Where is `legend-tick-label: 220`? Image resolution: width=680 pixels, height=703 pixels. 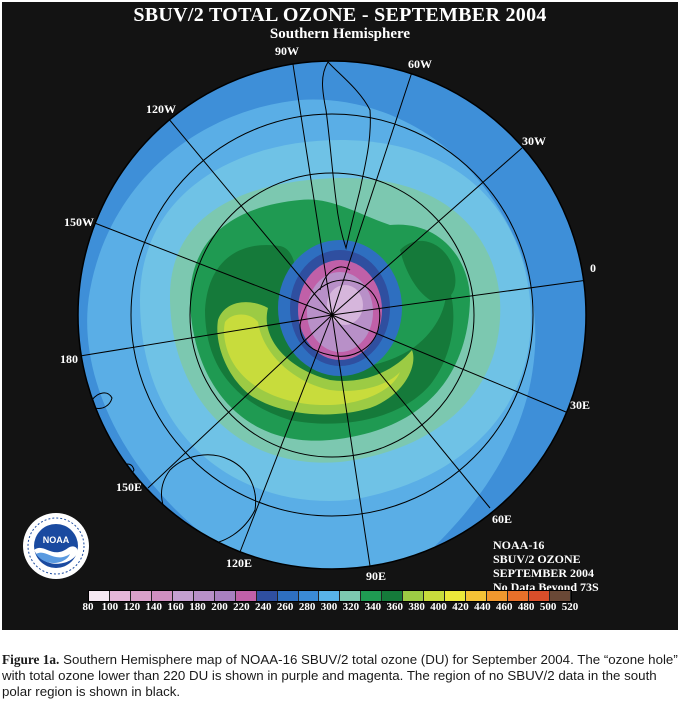 legend-tick-label: 220 is located at coordinates (241, 607).